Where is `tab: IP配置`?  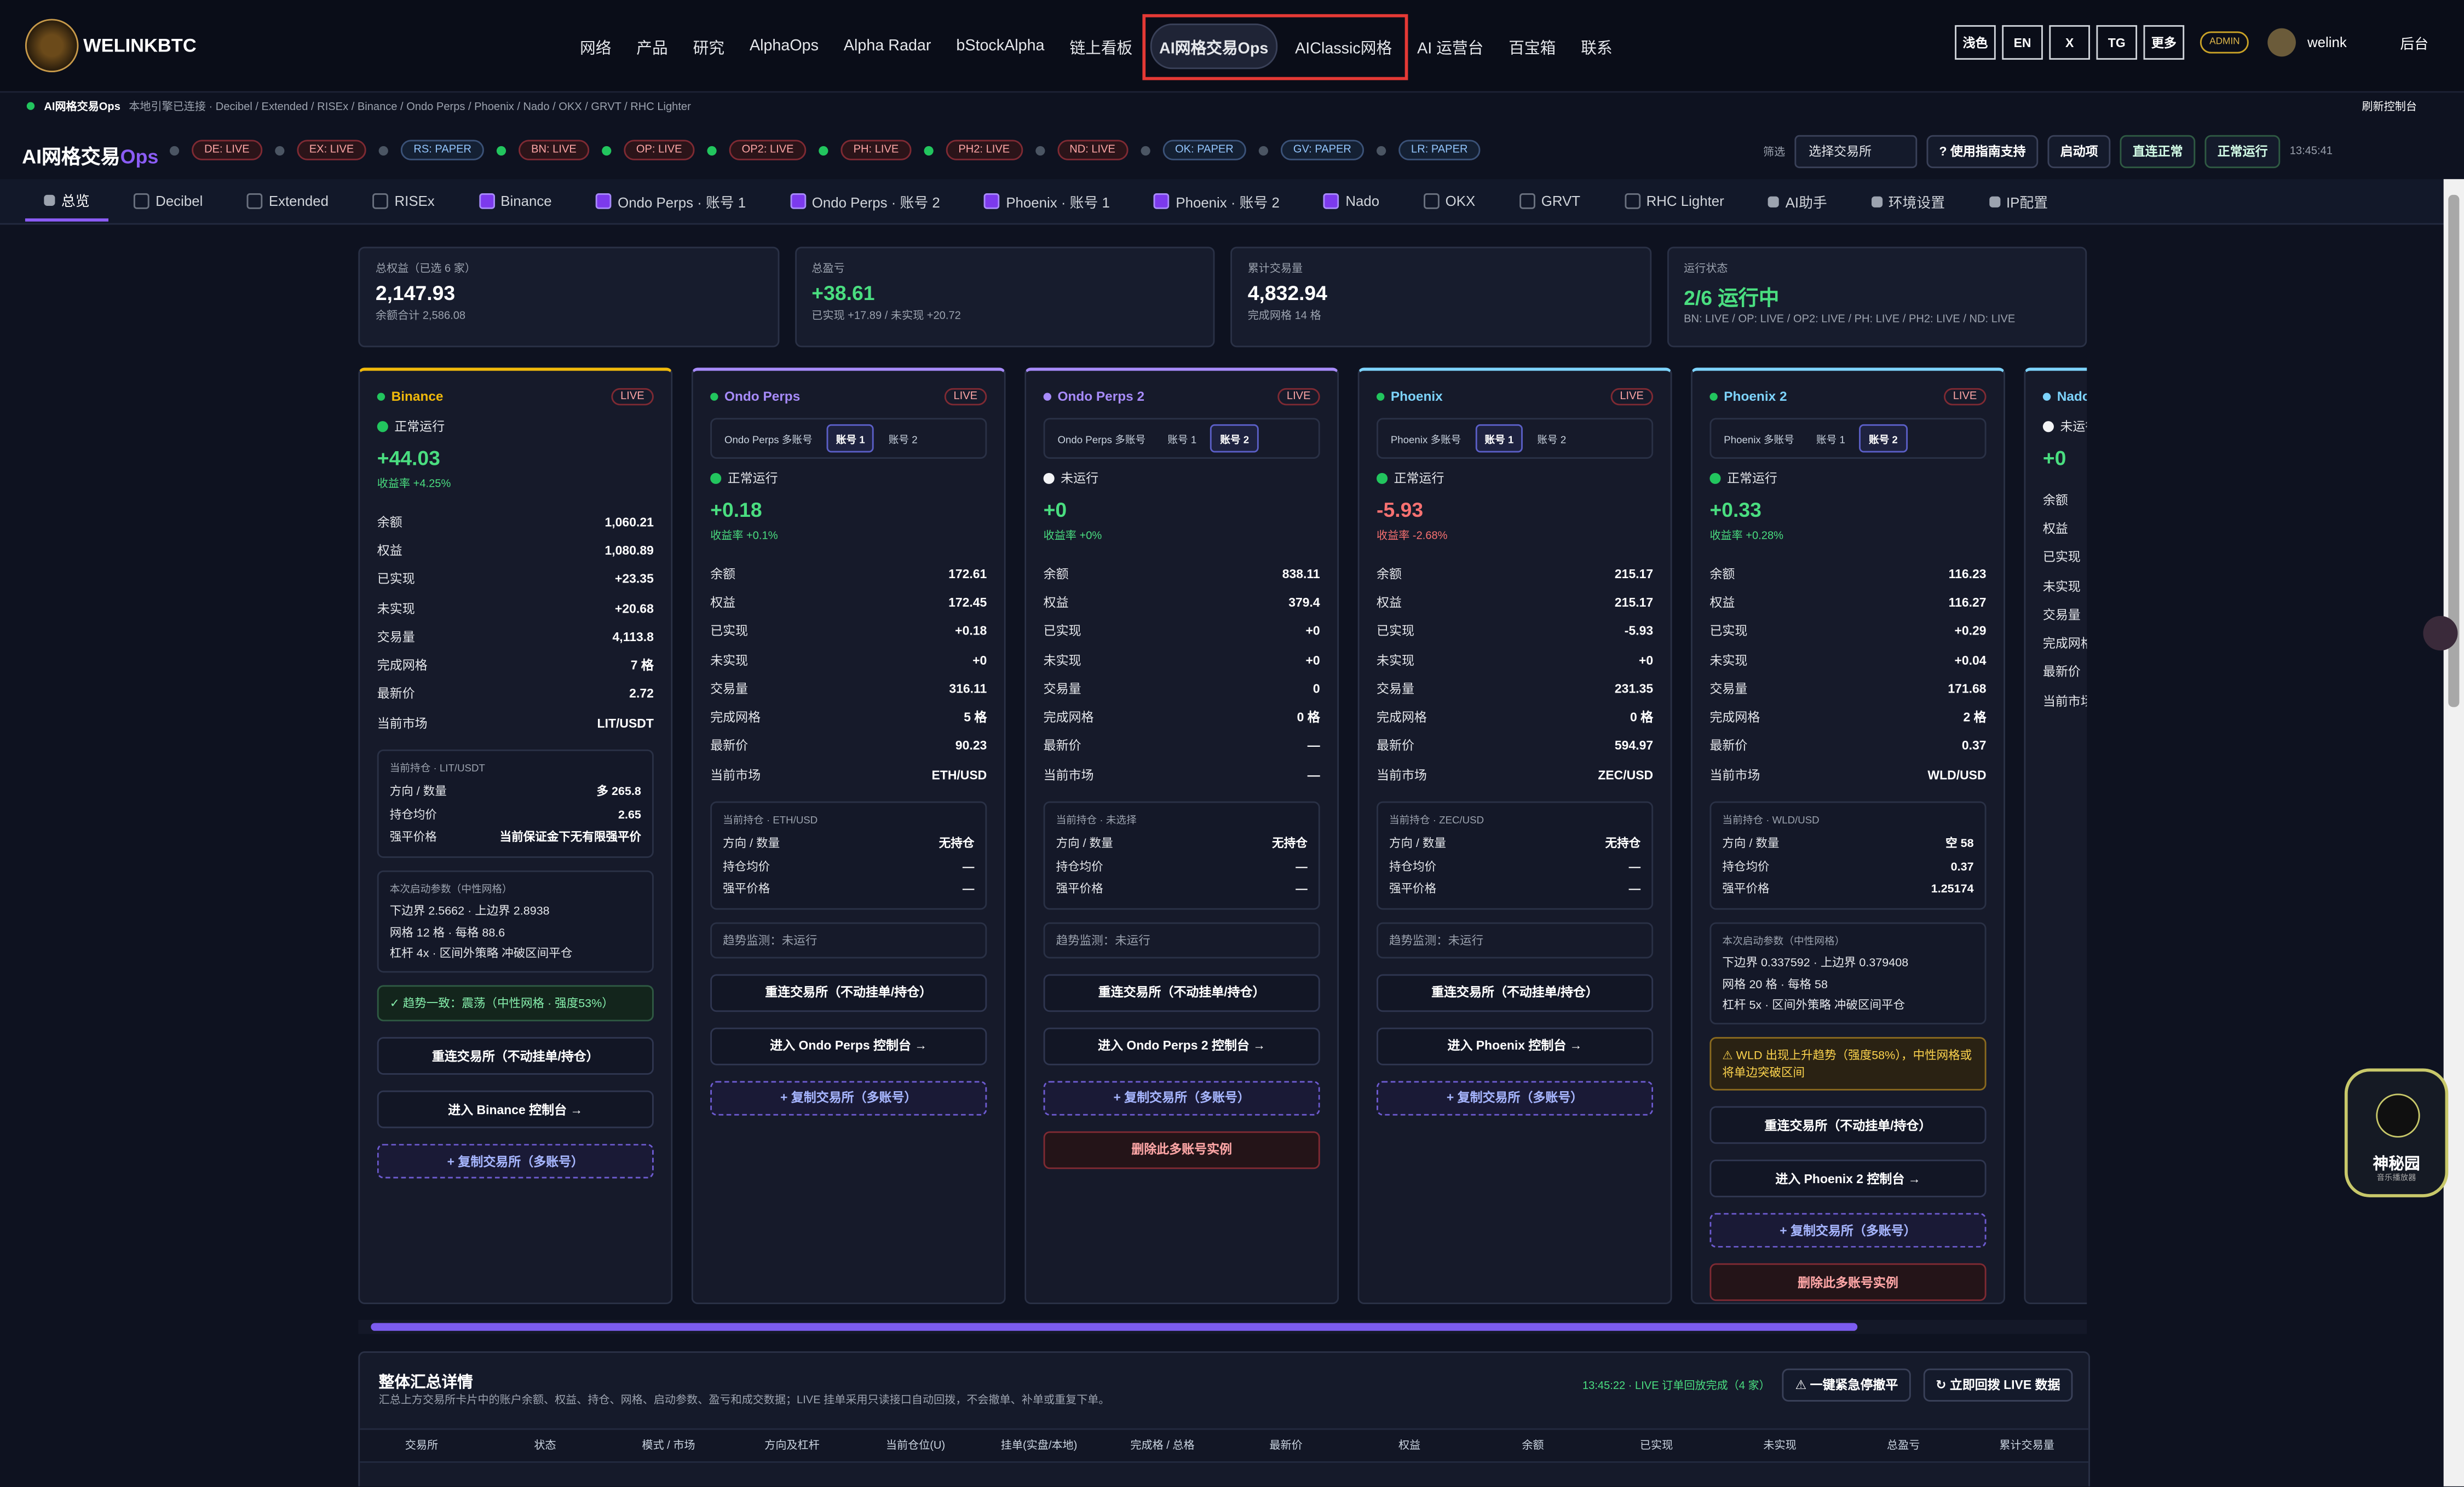
tab: IP配置 is located at coordinates (2018, 201).